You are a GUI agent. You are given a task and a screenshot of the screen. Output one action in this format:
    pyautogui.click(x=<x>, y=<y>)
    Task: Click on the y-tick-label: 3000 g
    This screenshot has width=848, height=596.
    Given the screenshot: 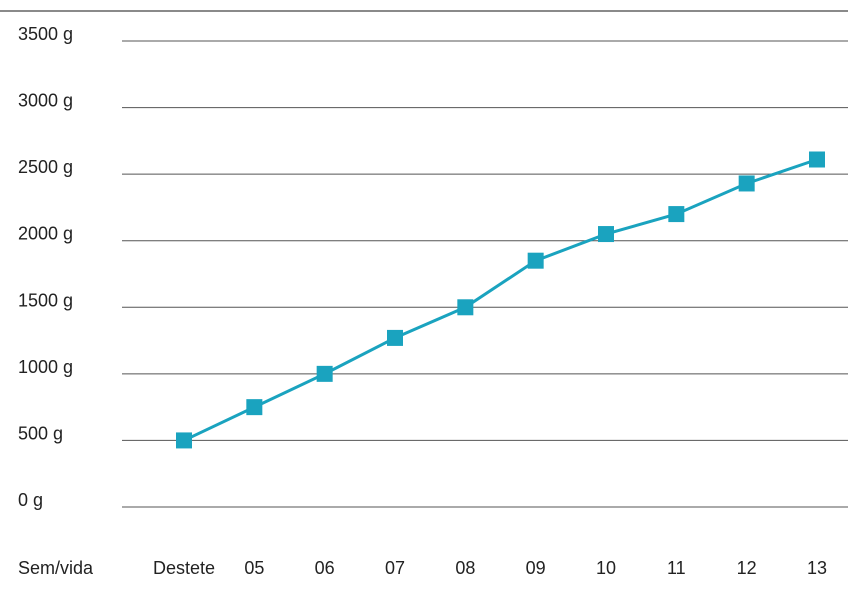 What is the action you would take?
    pyautogui.click(x=45, y=101)
    